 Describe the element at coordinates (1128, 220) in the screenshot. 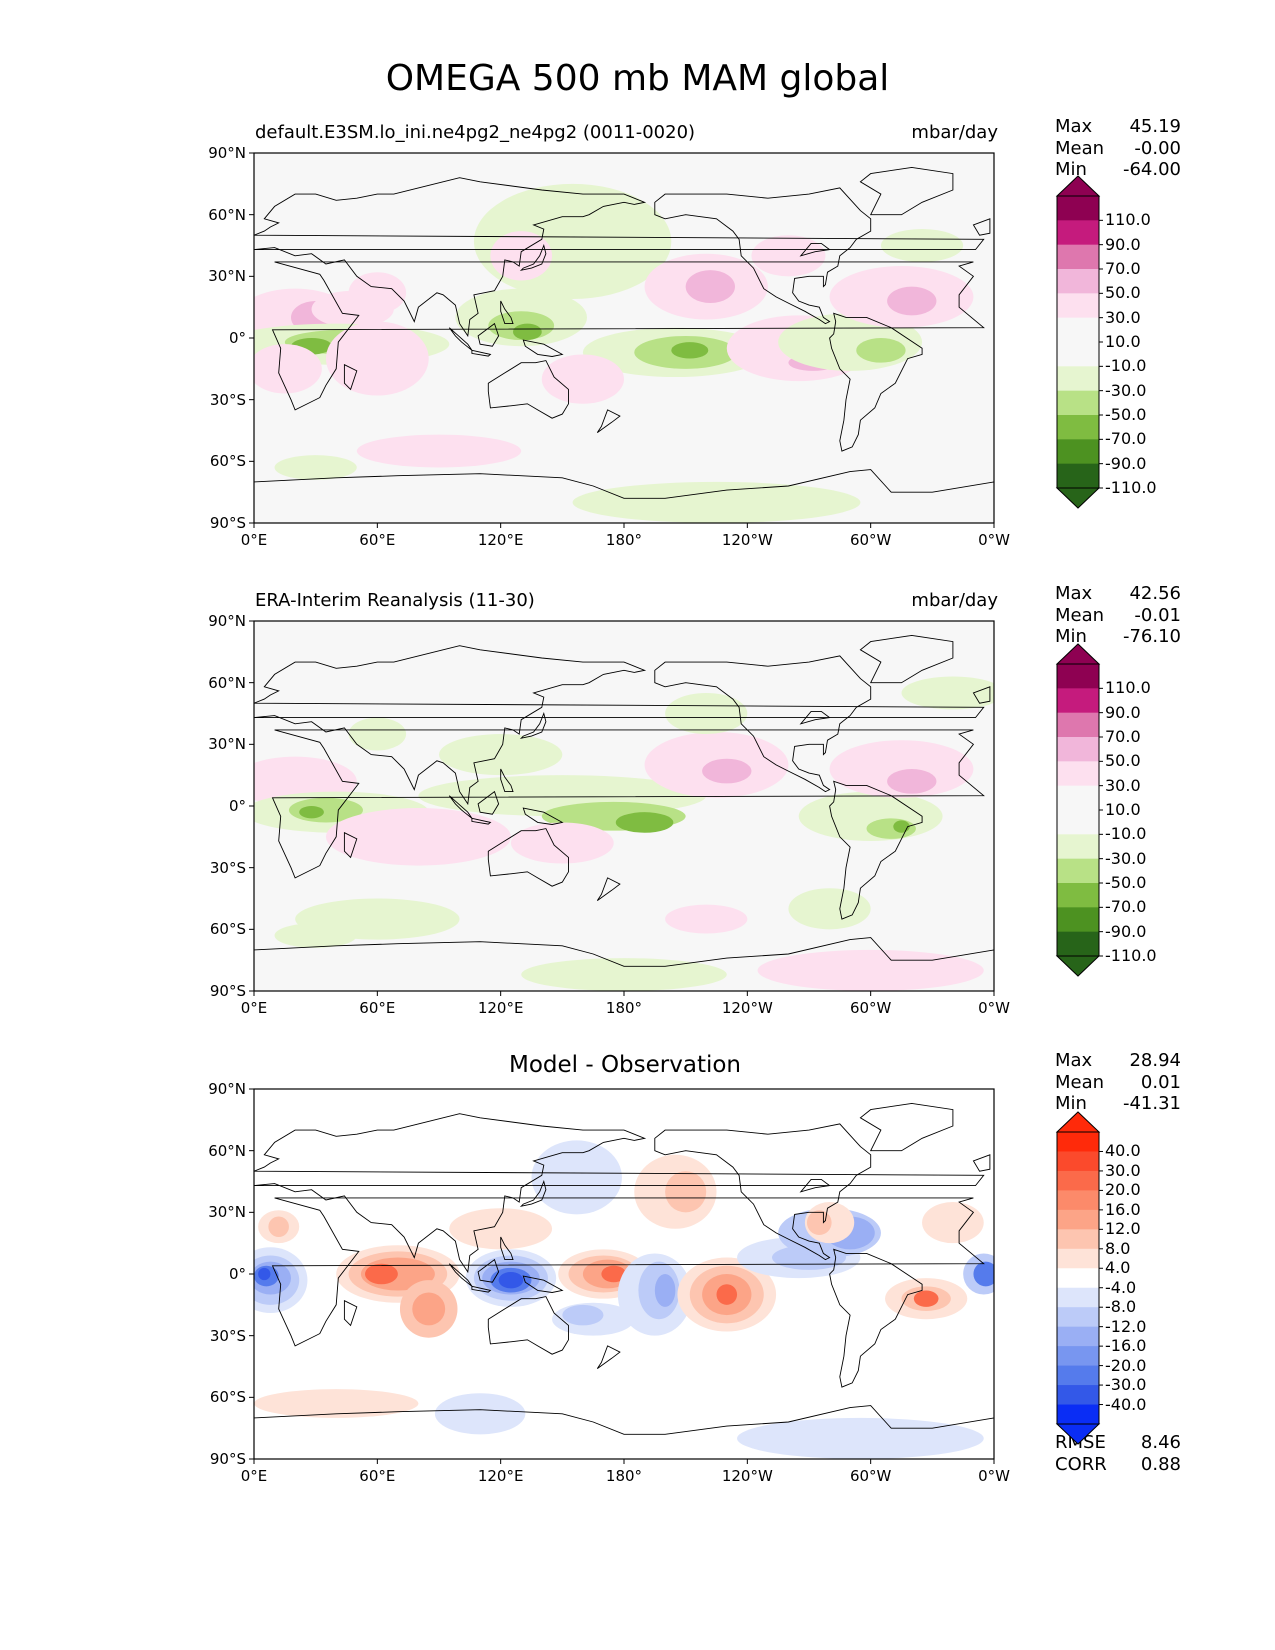

I see `colorbar-label: 110.0` at that location.